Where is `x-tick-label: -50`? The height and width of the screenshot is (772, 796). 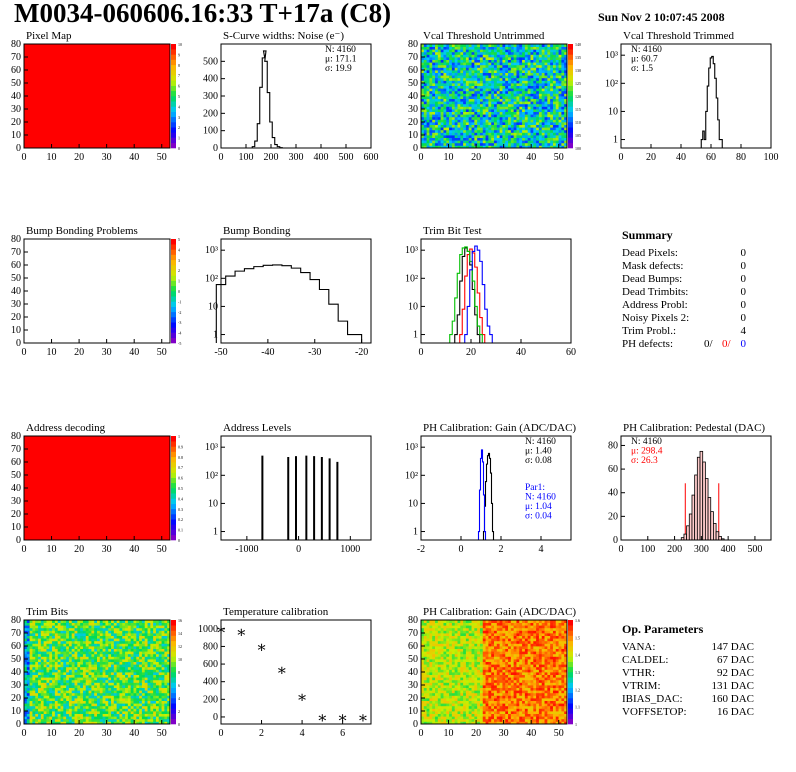
x-tick-label: -50 is located at coordinates (220, 352).